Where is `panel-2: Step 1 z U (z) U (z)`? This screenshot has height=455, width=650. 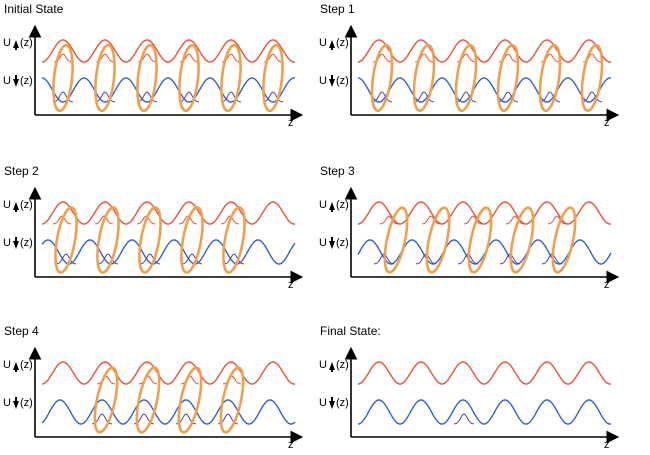 panel-2: Step 1 z U (z) U (z) is located at coordinates (469, 65).